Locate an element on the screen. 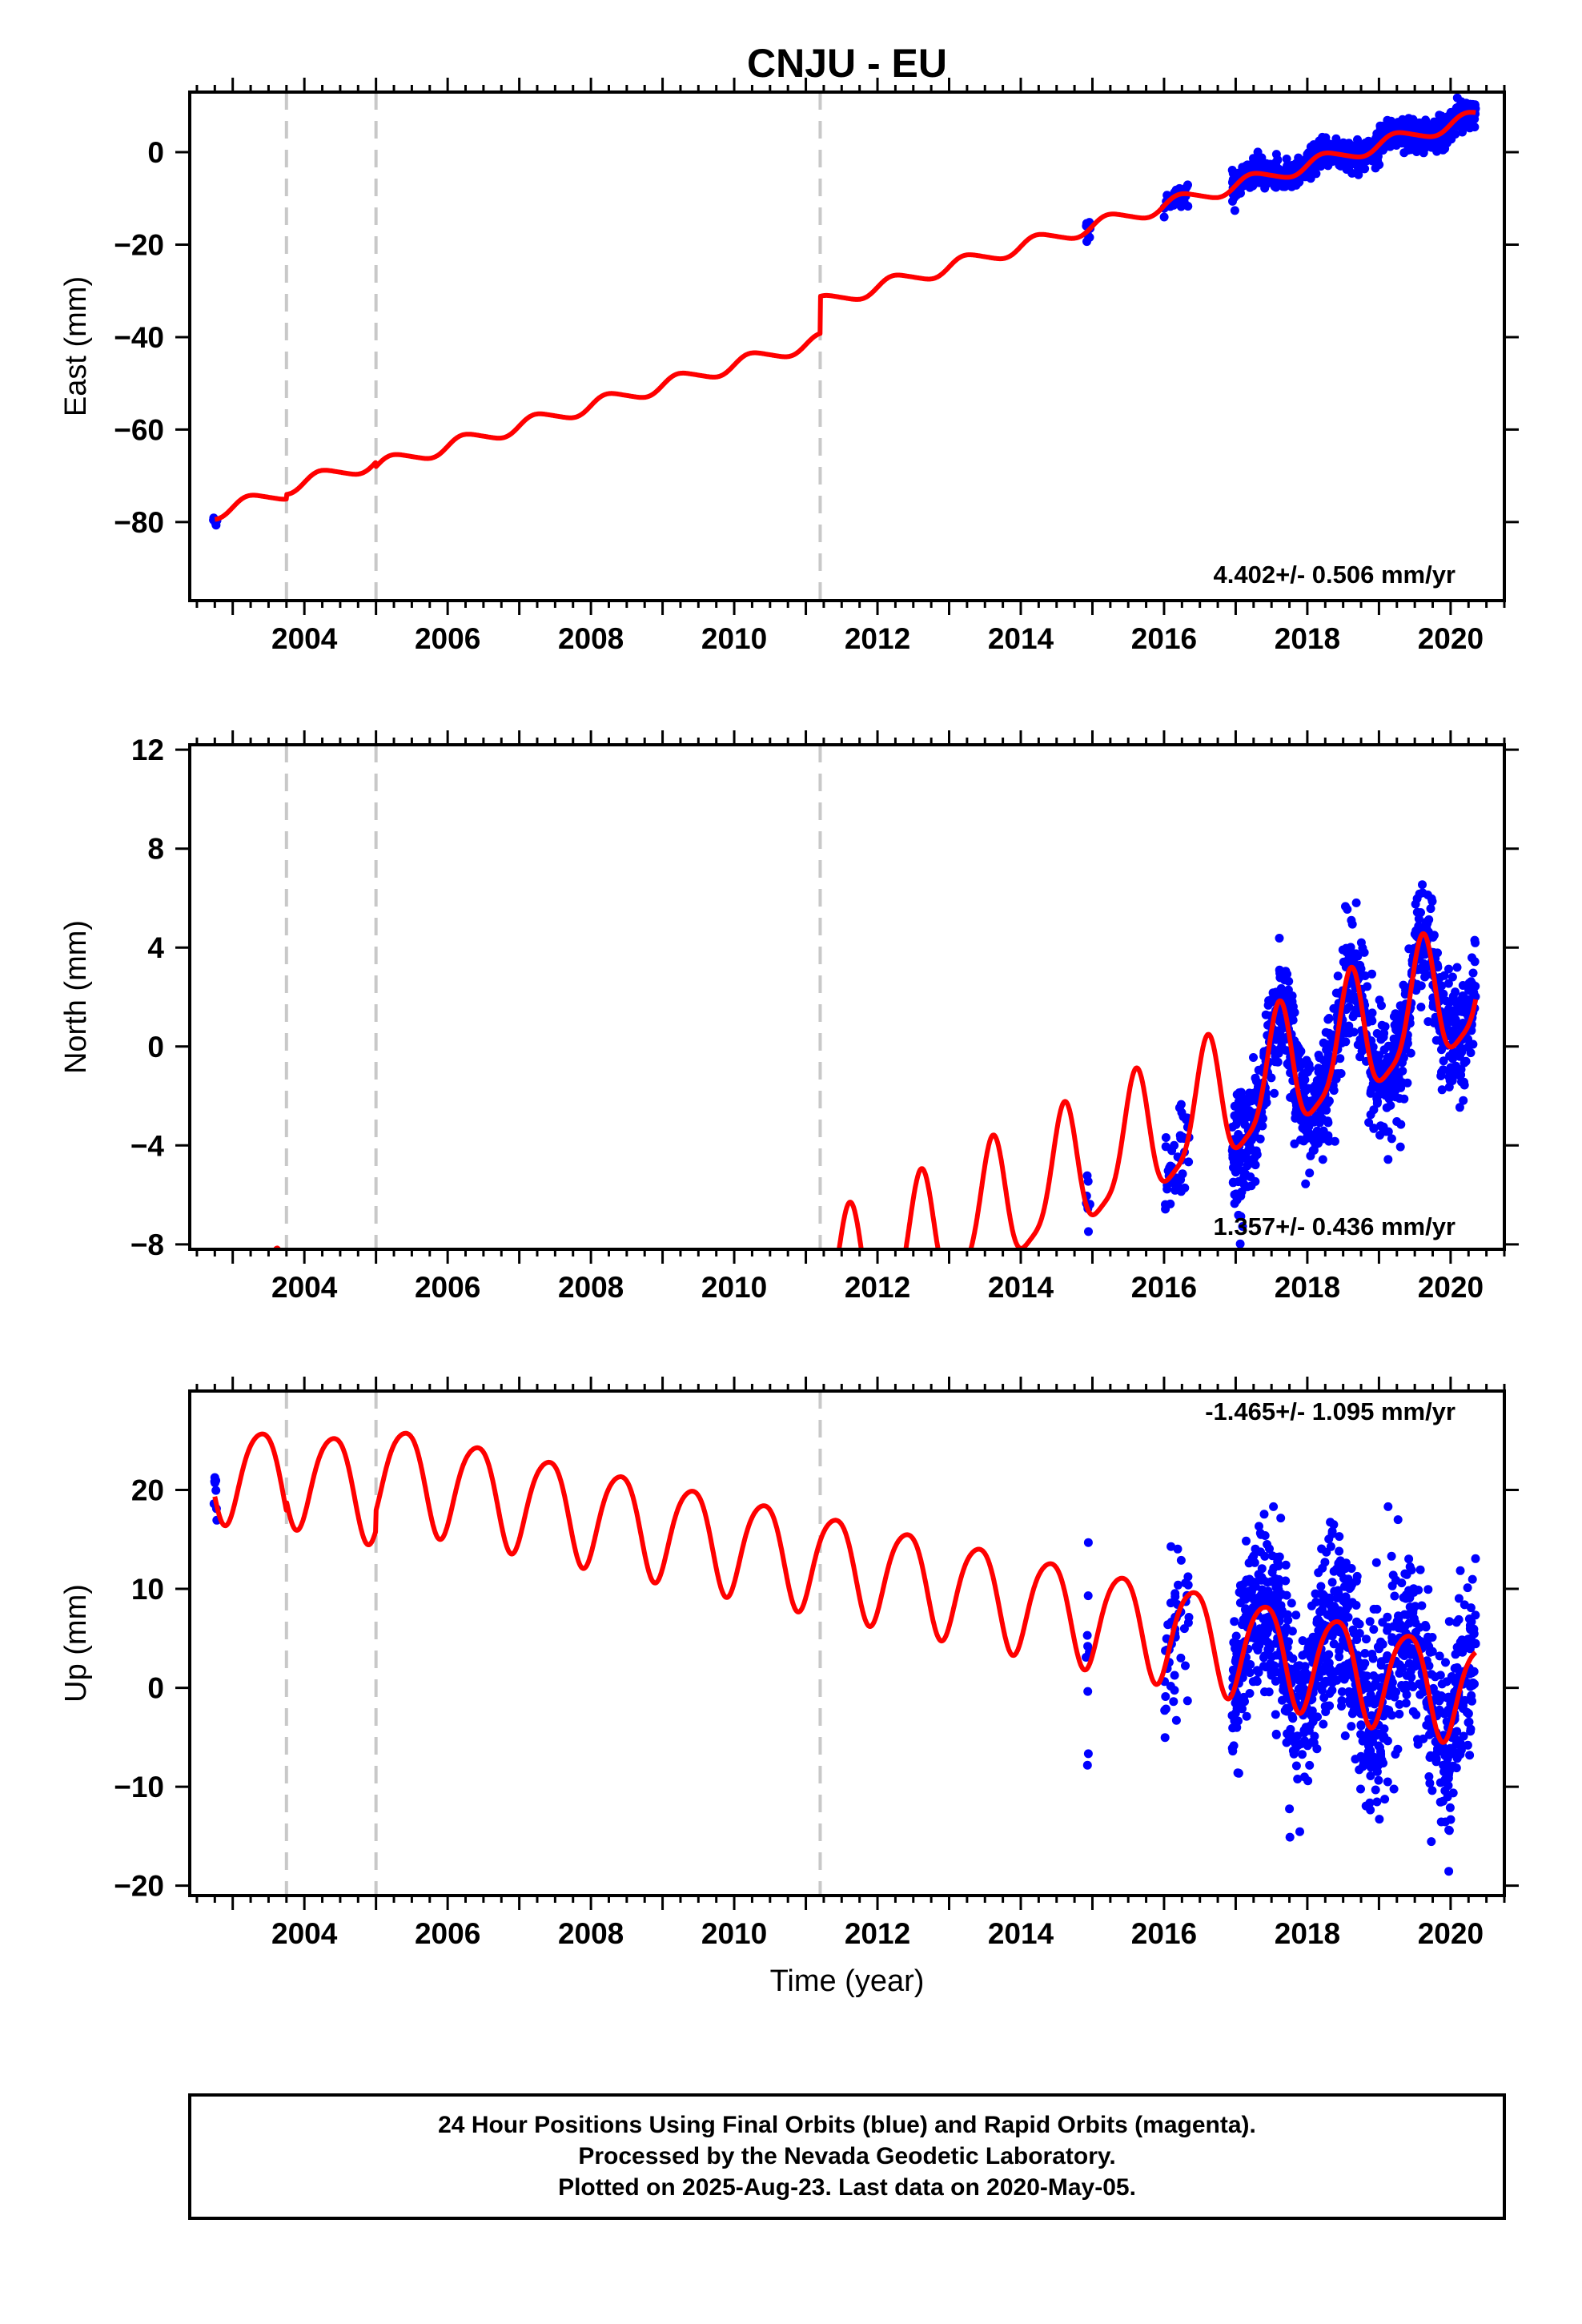 Image resolution: width=1582 pixels, height=2324 pixels. model-line is located at coordinates (875, 1090).